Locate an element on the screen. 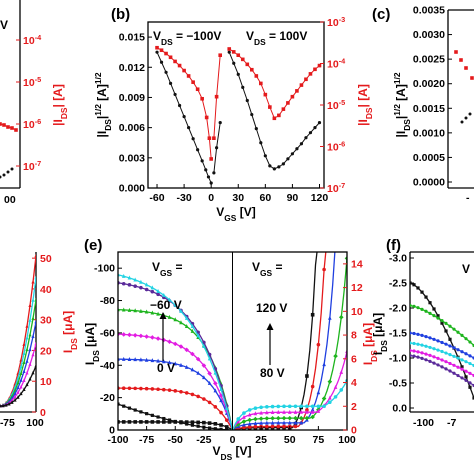 This screenshot has height=474, width=474. y2-axis-label: |IDS| [A] is located at coordinates (365, 105).